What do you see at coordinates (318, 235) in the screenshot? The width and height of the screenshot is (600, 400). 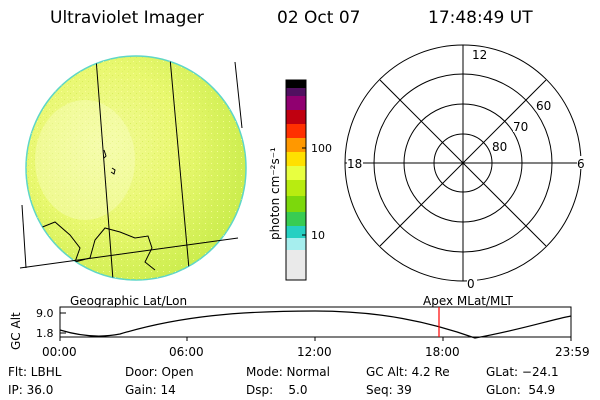 I see `colorbar-tick-10: 10` at bounding box center [318, 235].